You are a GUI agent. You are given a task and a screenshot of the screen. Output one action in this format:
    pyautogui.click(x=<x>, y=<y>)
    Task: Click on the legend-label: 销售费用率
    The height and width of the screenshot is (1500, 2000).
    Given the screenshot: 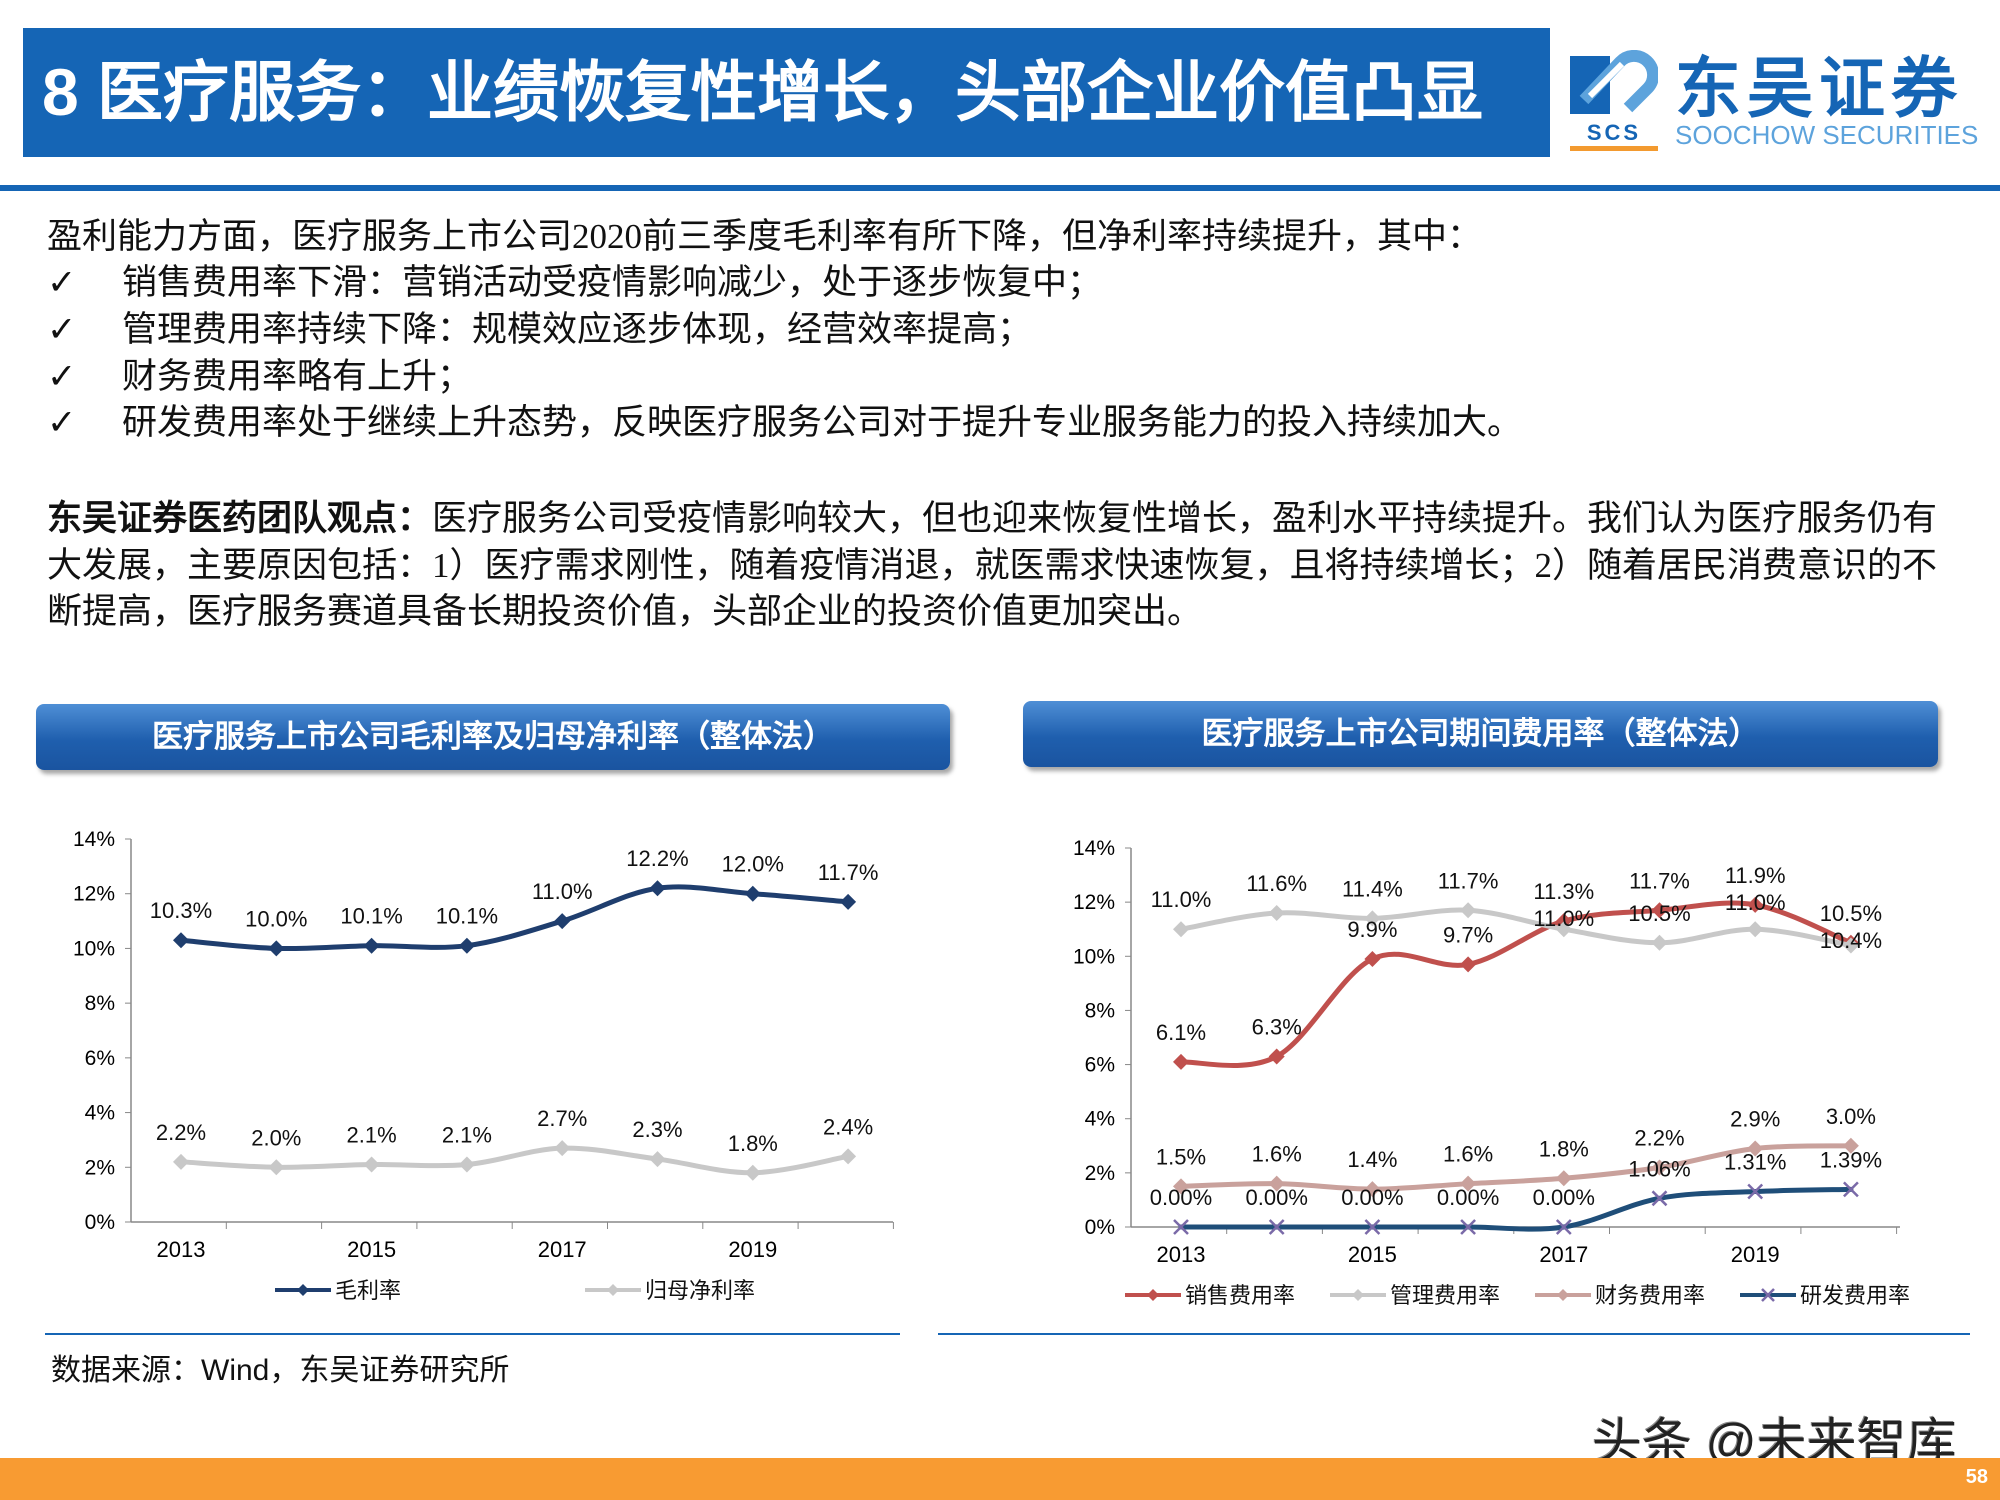 What is the action you would take?
    pyautogui.click(x=1240, y=1295)
    